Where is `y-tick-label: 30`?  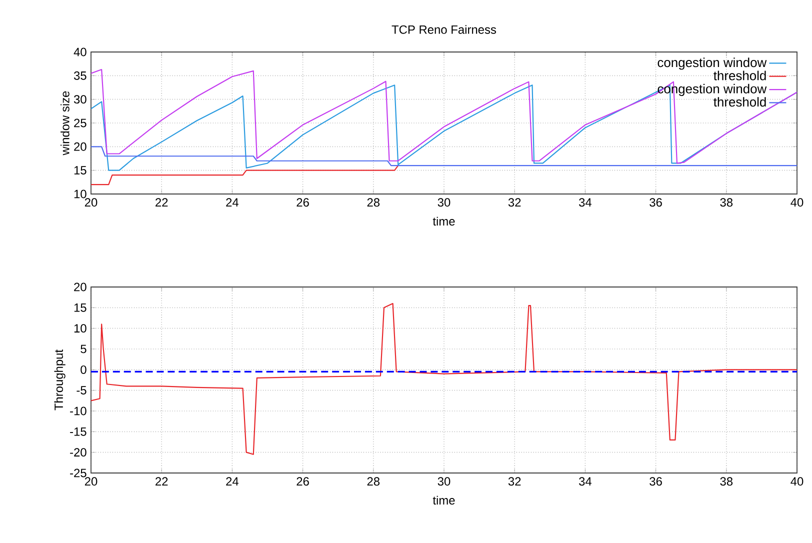 y-tick-label: 30 is located at coordinates (80, 99).